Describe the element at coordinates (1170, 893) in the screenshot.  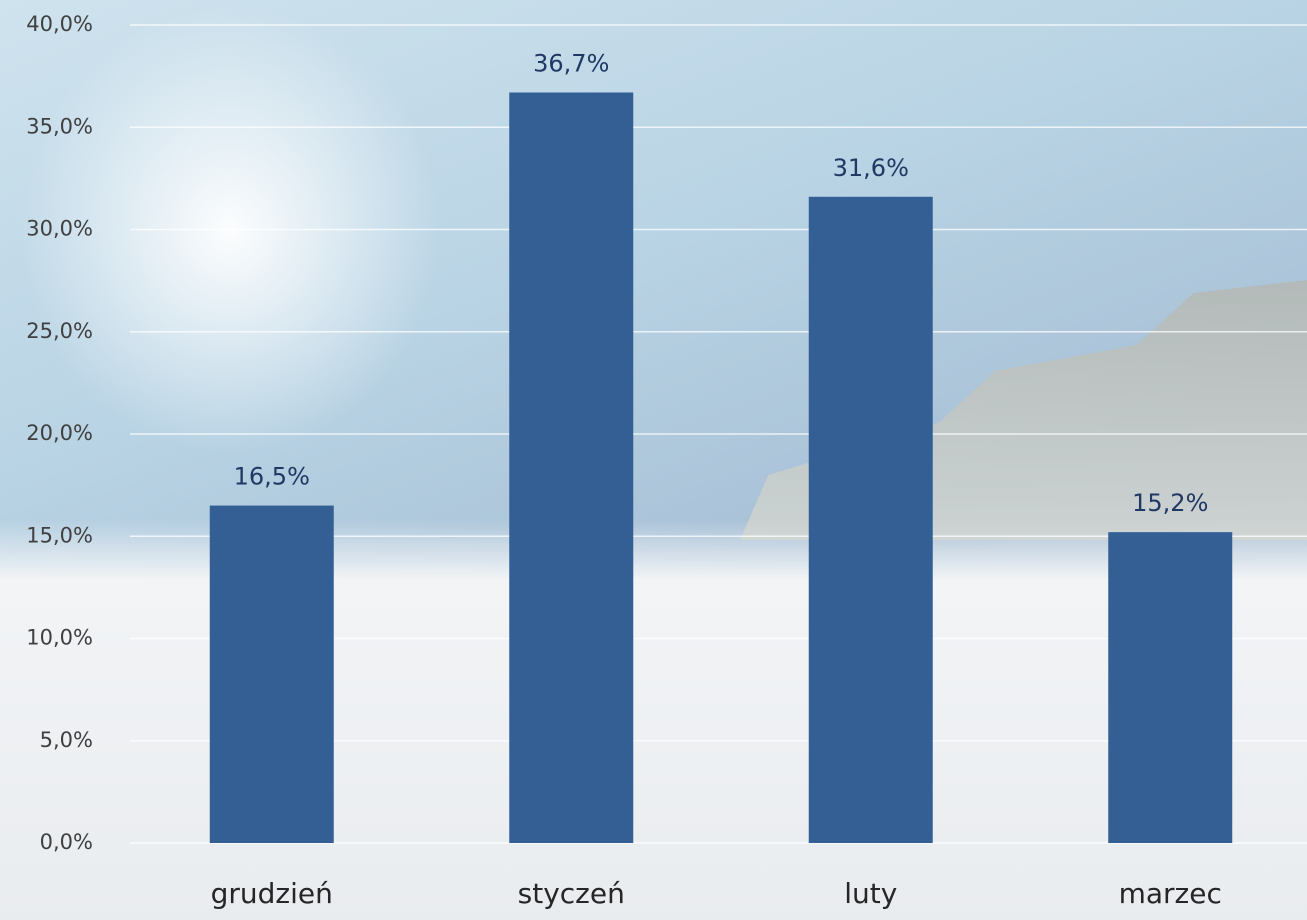
I see `x-tick-label: marzec` at that location.